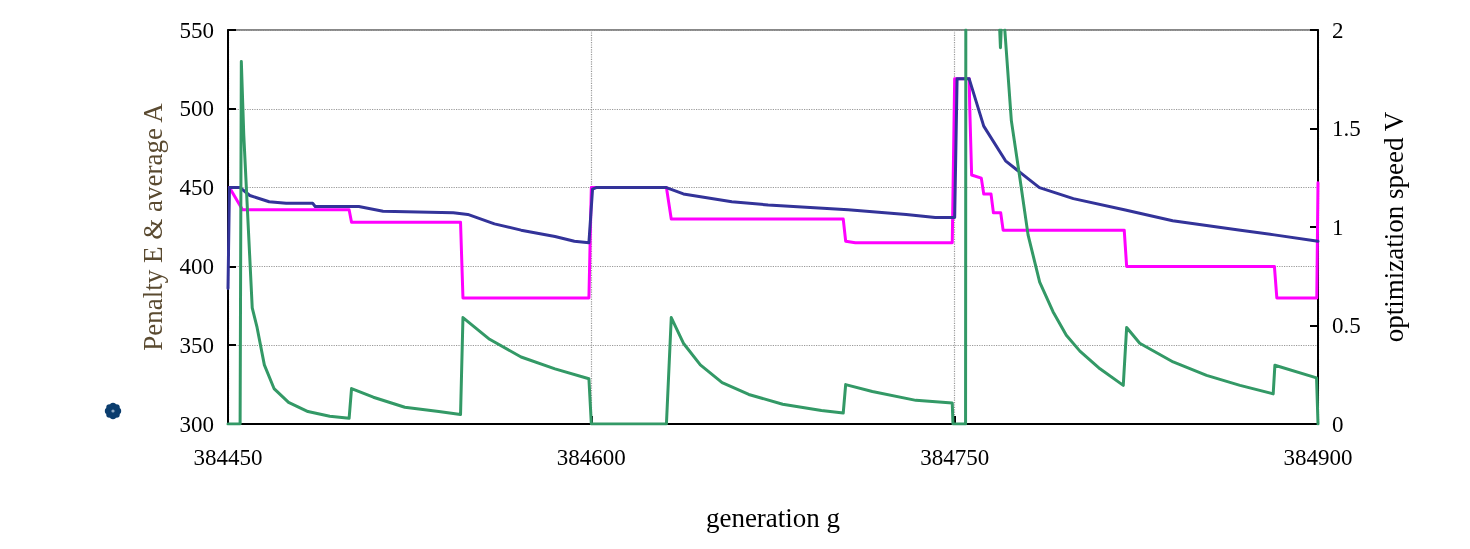  I want to click on y-tick-label: 350, so click(196, 345).